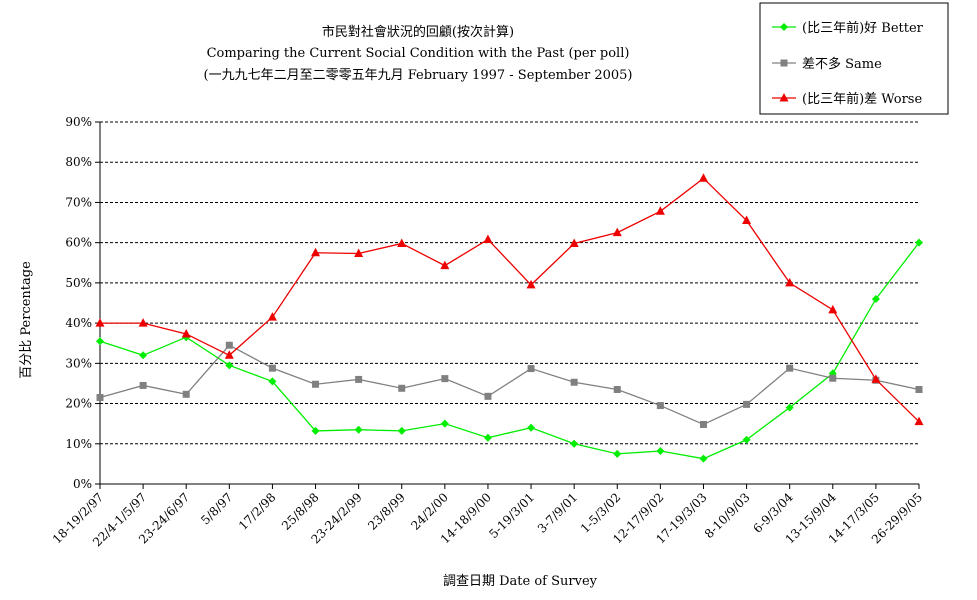  I want to click on y-tick-label: 30%, so click(78, 363).